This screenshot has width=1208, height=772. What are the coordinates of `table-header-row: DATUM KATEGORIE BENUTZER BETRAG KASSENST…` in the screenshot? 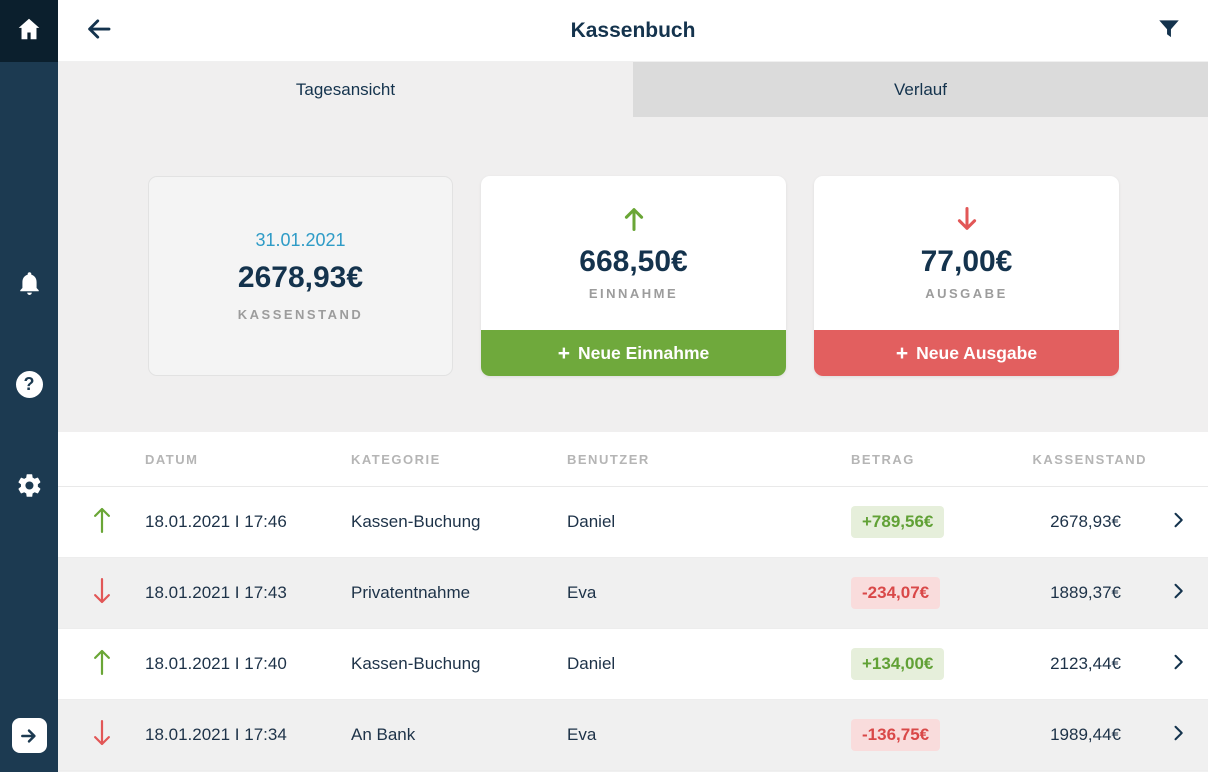 It's located at (633, 459).